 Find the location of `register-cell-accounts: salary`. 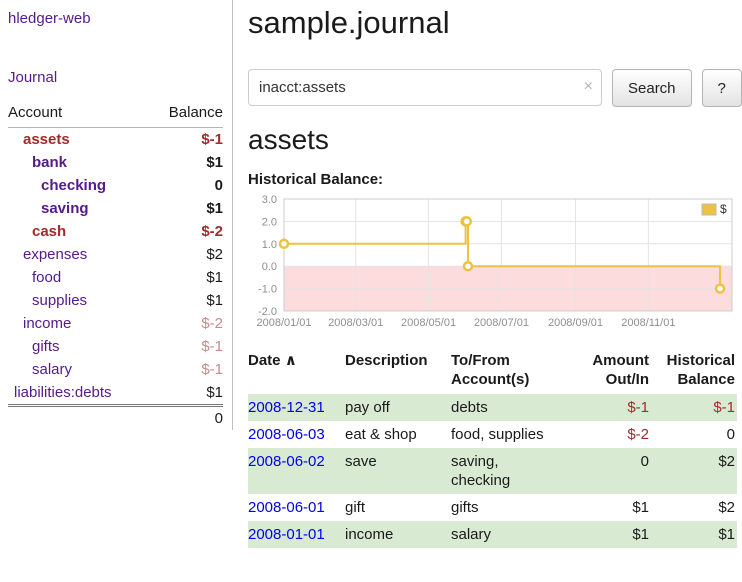

register-cell-accounts: salary is located at coordinates (471, 534).